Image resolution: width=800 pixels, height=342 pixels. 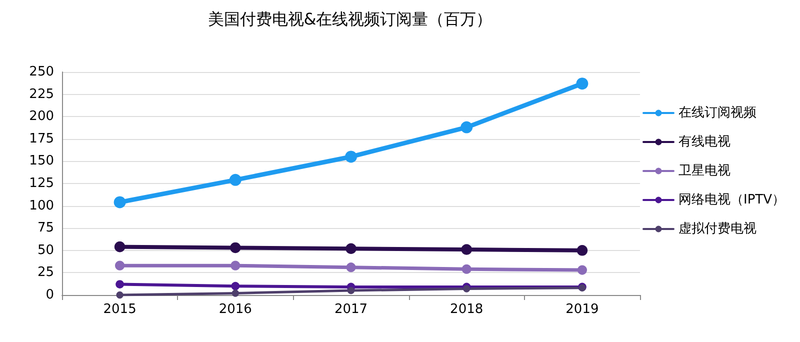 What do you see at coordinates (351, 309) in the screenshot?
I see `x-tick-label: 2017` at bounding box center [351, 309].